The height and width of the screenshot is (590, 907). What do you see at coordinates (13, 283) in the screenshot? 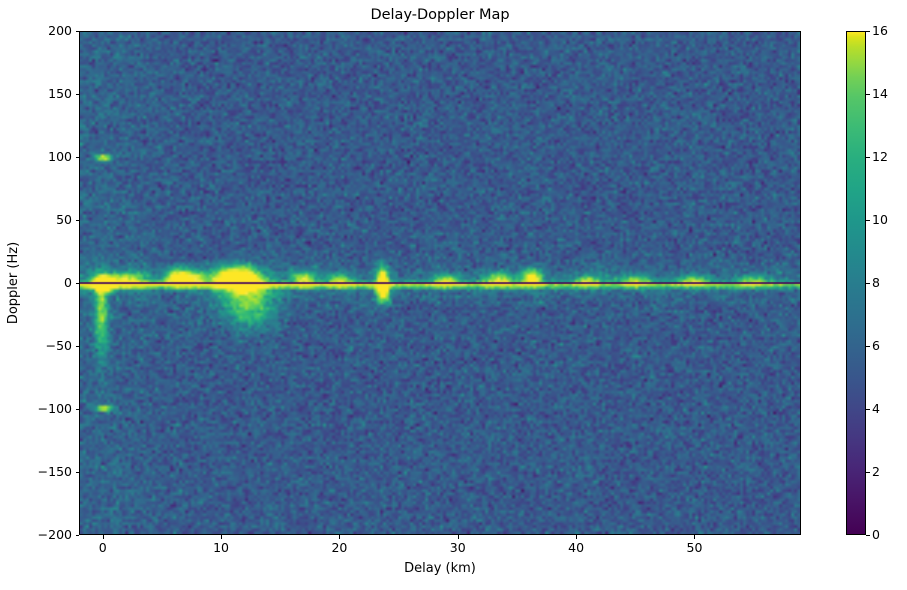
I see `y-axis-label-text: Doppler (Hz)` at bounding box center [13, 283].